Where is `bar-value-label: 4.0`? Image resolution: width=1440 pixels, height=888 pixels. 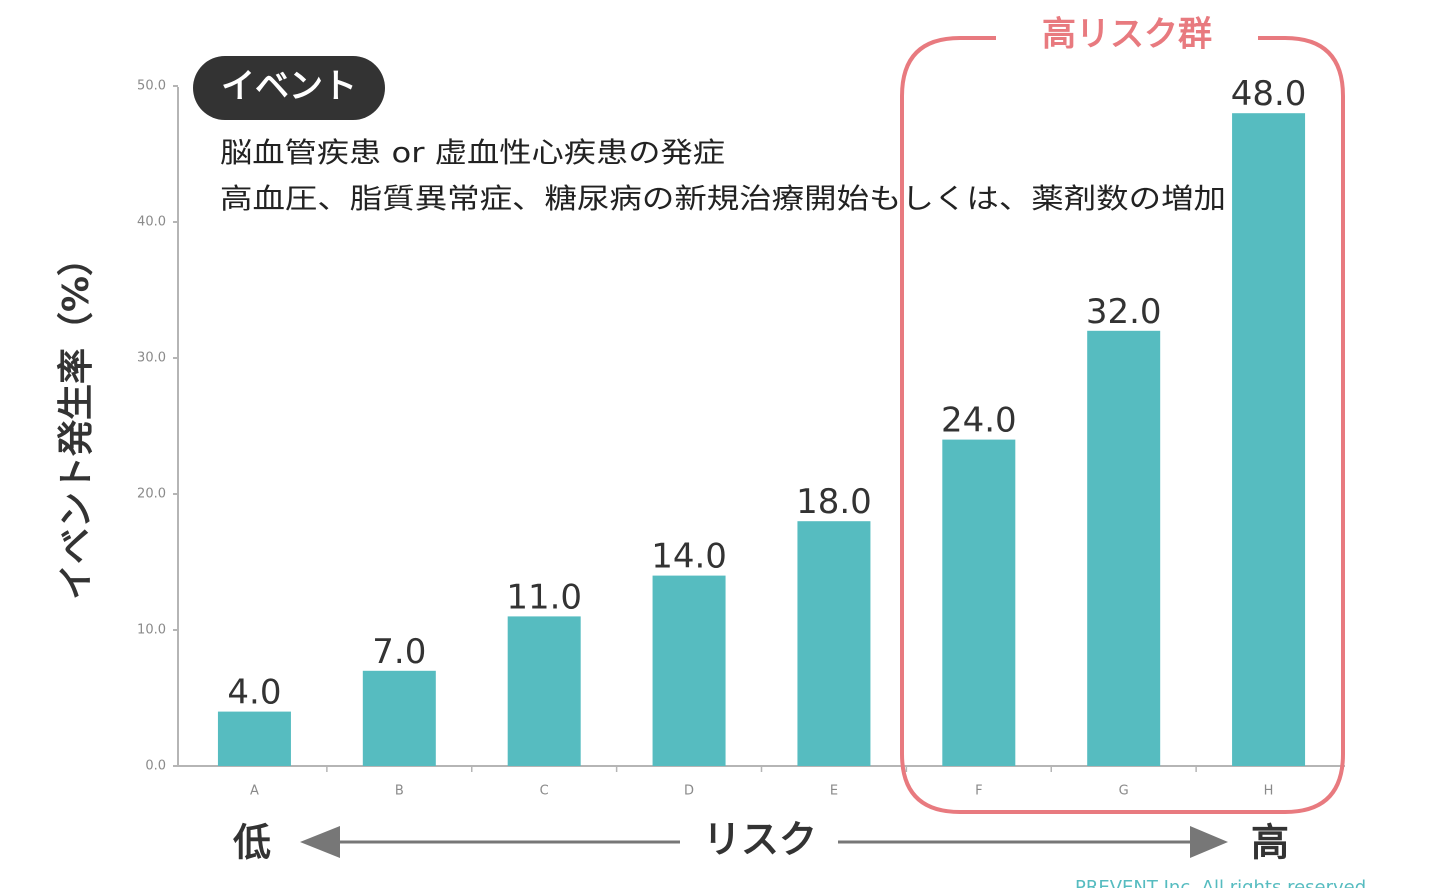
bar-value-label: 4.0 is located at coordinates (254, 693).